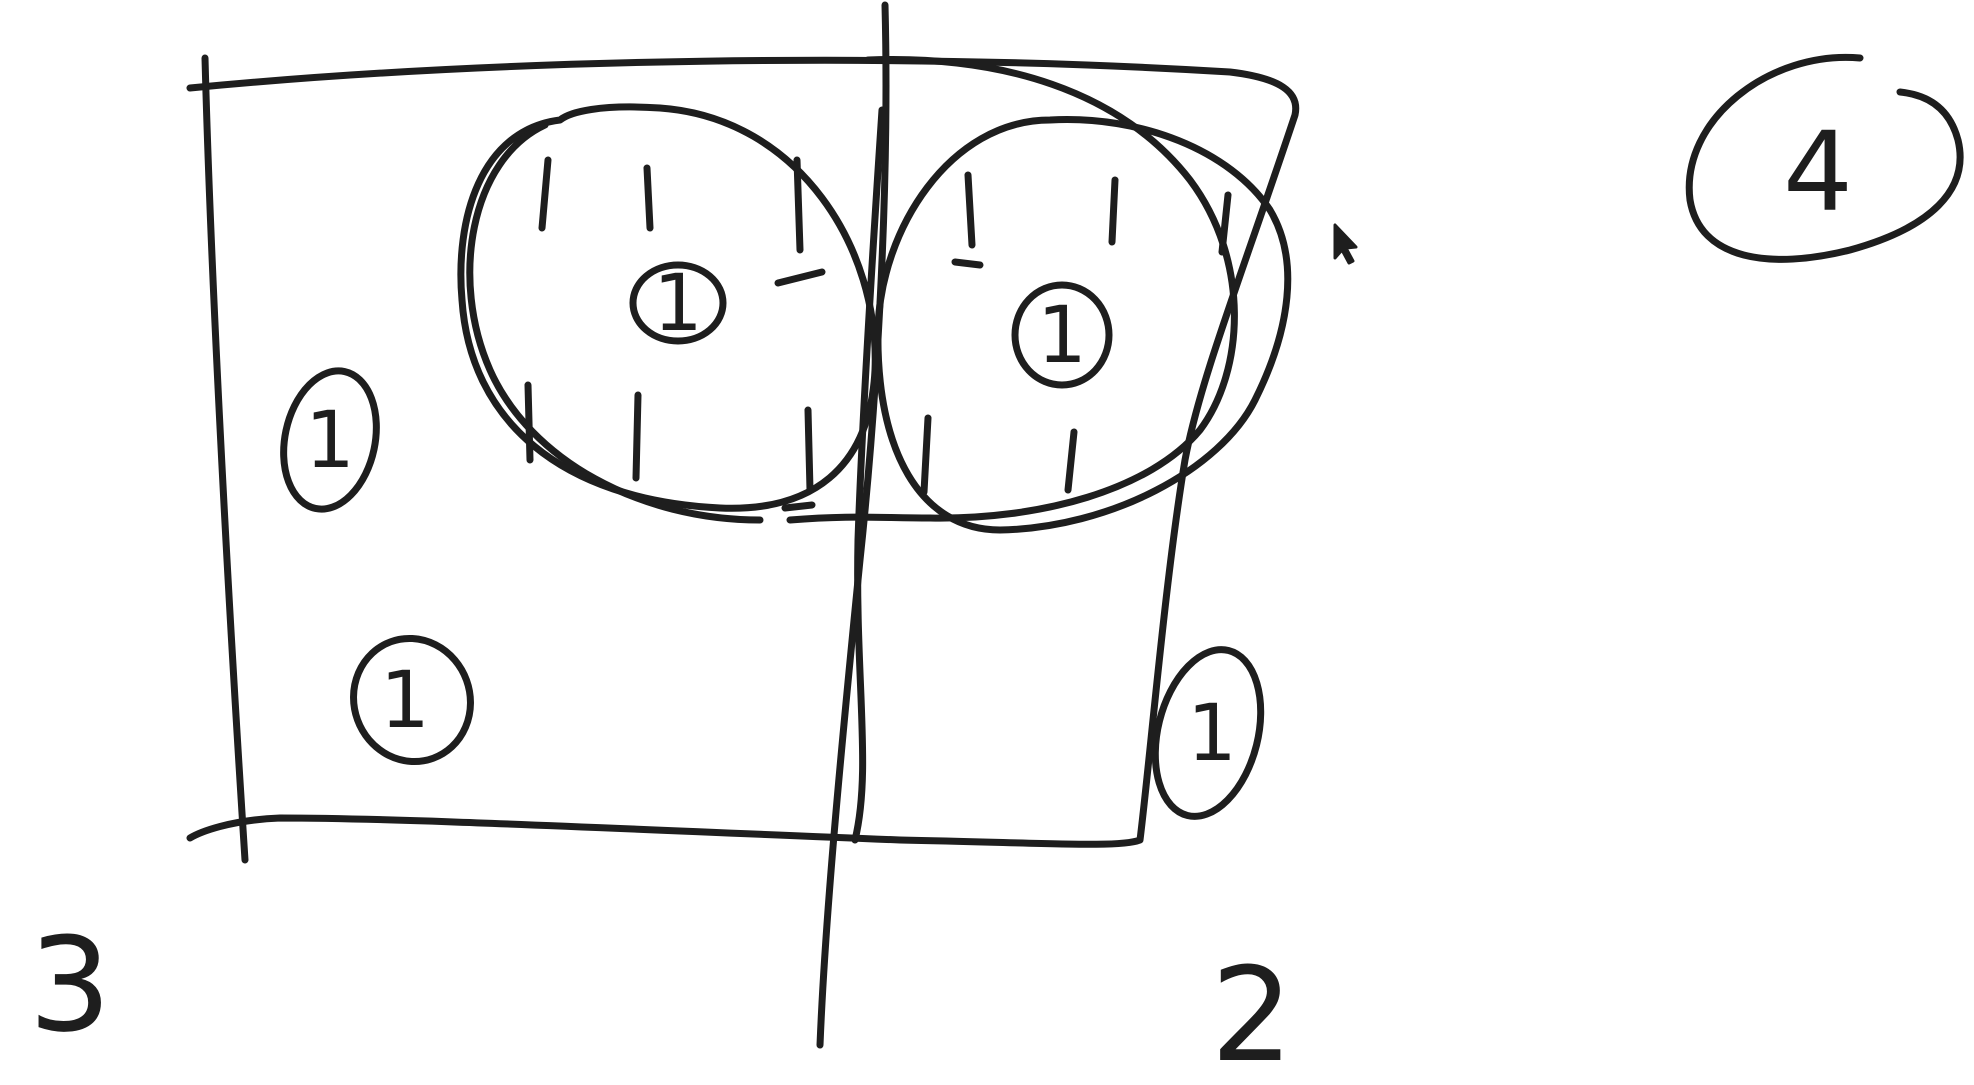 The width and height of the screenshot is (1974, 1085). Describe the element at coordinates (615, 322) in the screenshot. I see `left-ellipse-outer-stroke` at that location.